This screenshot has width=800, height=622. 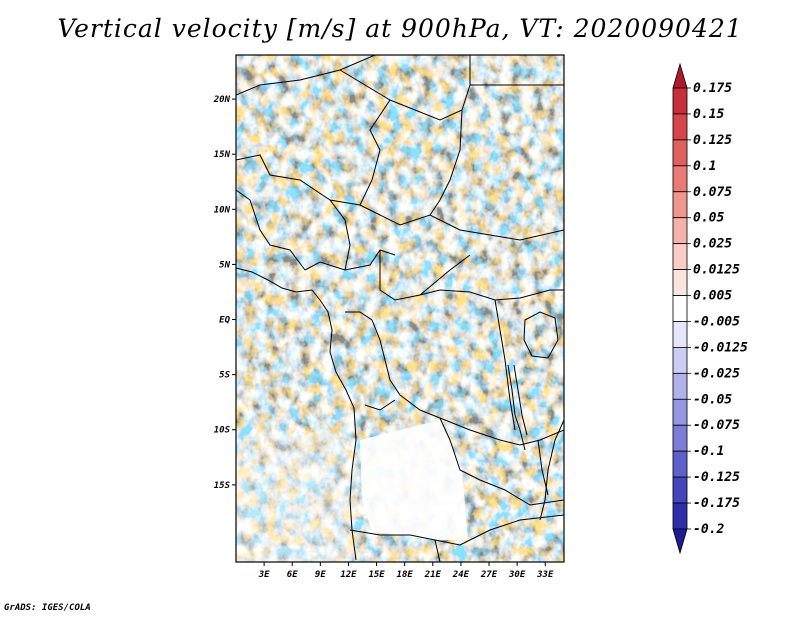 I want to click on lat-tick-label: 10S, so click(x=222, y=431).